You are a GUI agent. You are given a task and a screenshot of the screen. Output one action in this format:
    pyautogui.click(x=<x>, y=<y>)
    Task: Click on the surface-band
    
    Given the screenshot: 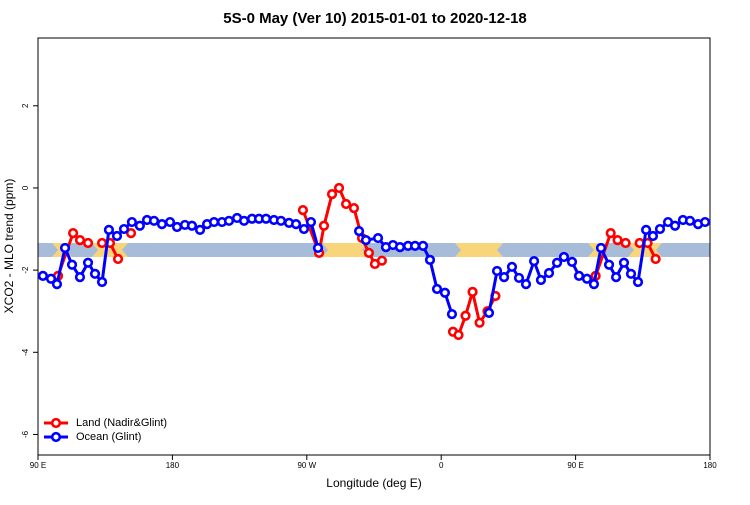 What is the action you would take?
    pyautogui.click(x=374, y=250)
    